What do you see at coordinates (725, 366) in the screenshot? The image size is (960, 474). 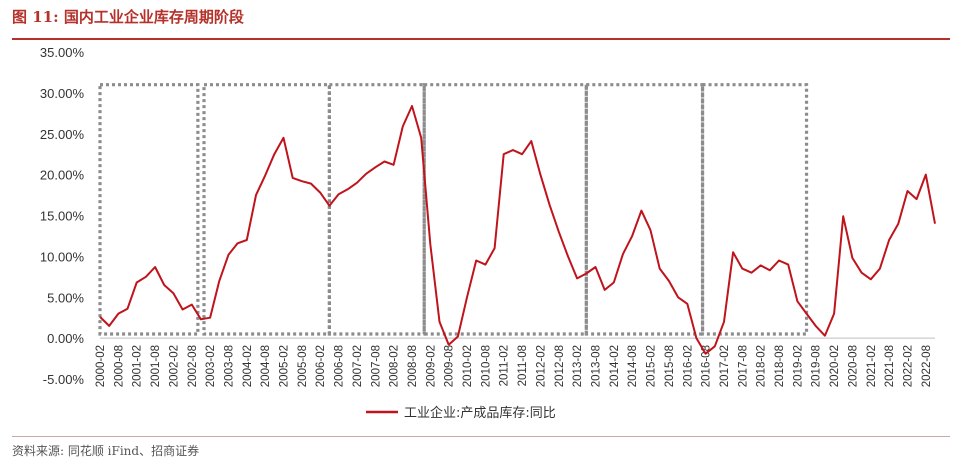 I see `x-tick-label: 2017-02` at bounding box center [725, 366].